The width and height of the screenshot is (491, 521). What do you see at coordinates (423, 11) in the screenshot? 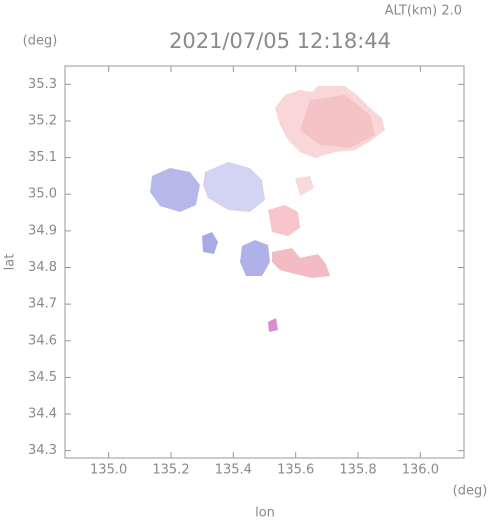
I see `altitude-label: ALT(km) 2.0` at bounding box center [423, 11].